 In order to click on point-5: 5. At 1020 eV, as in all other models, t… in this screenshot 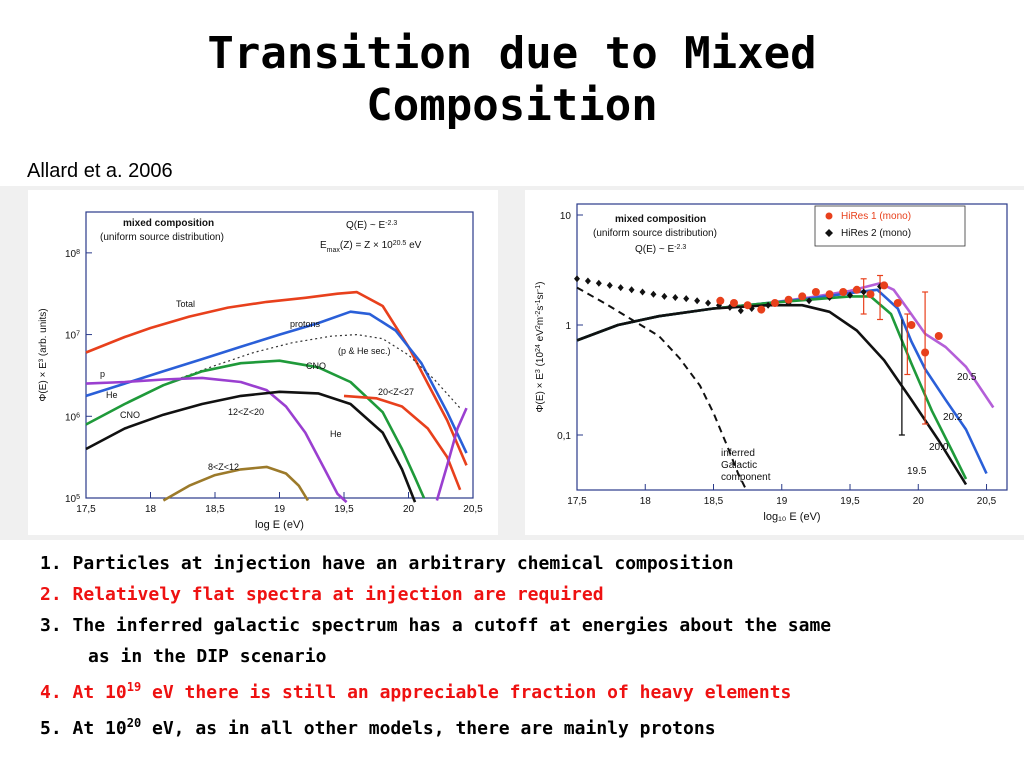, I will do `click(520, 726)`.